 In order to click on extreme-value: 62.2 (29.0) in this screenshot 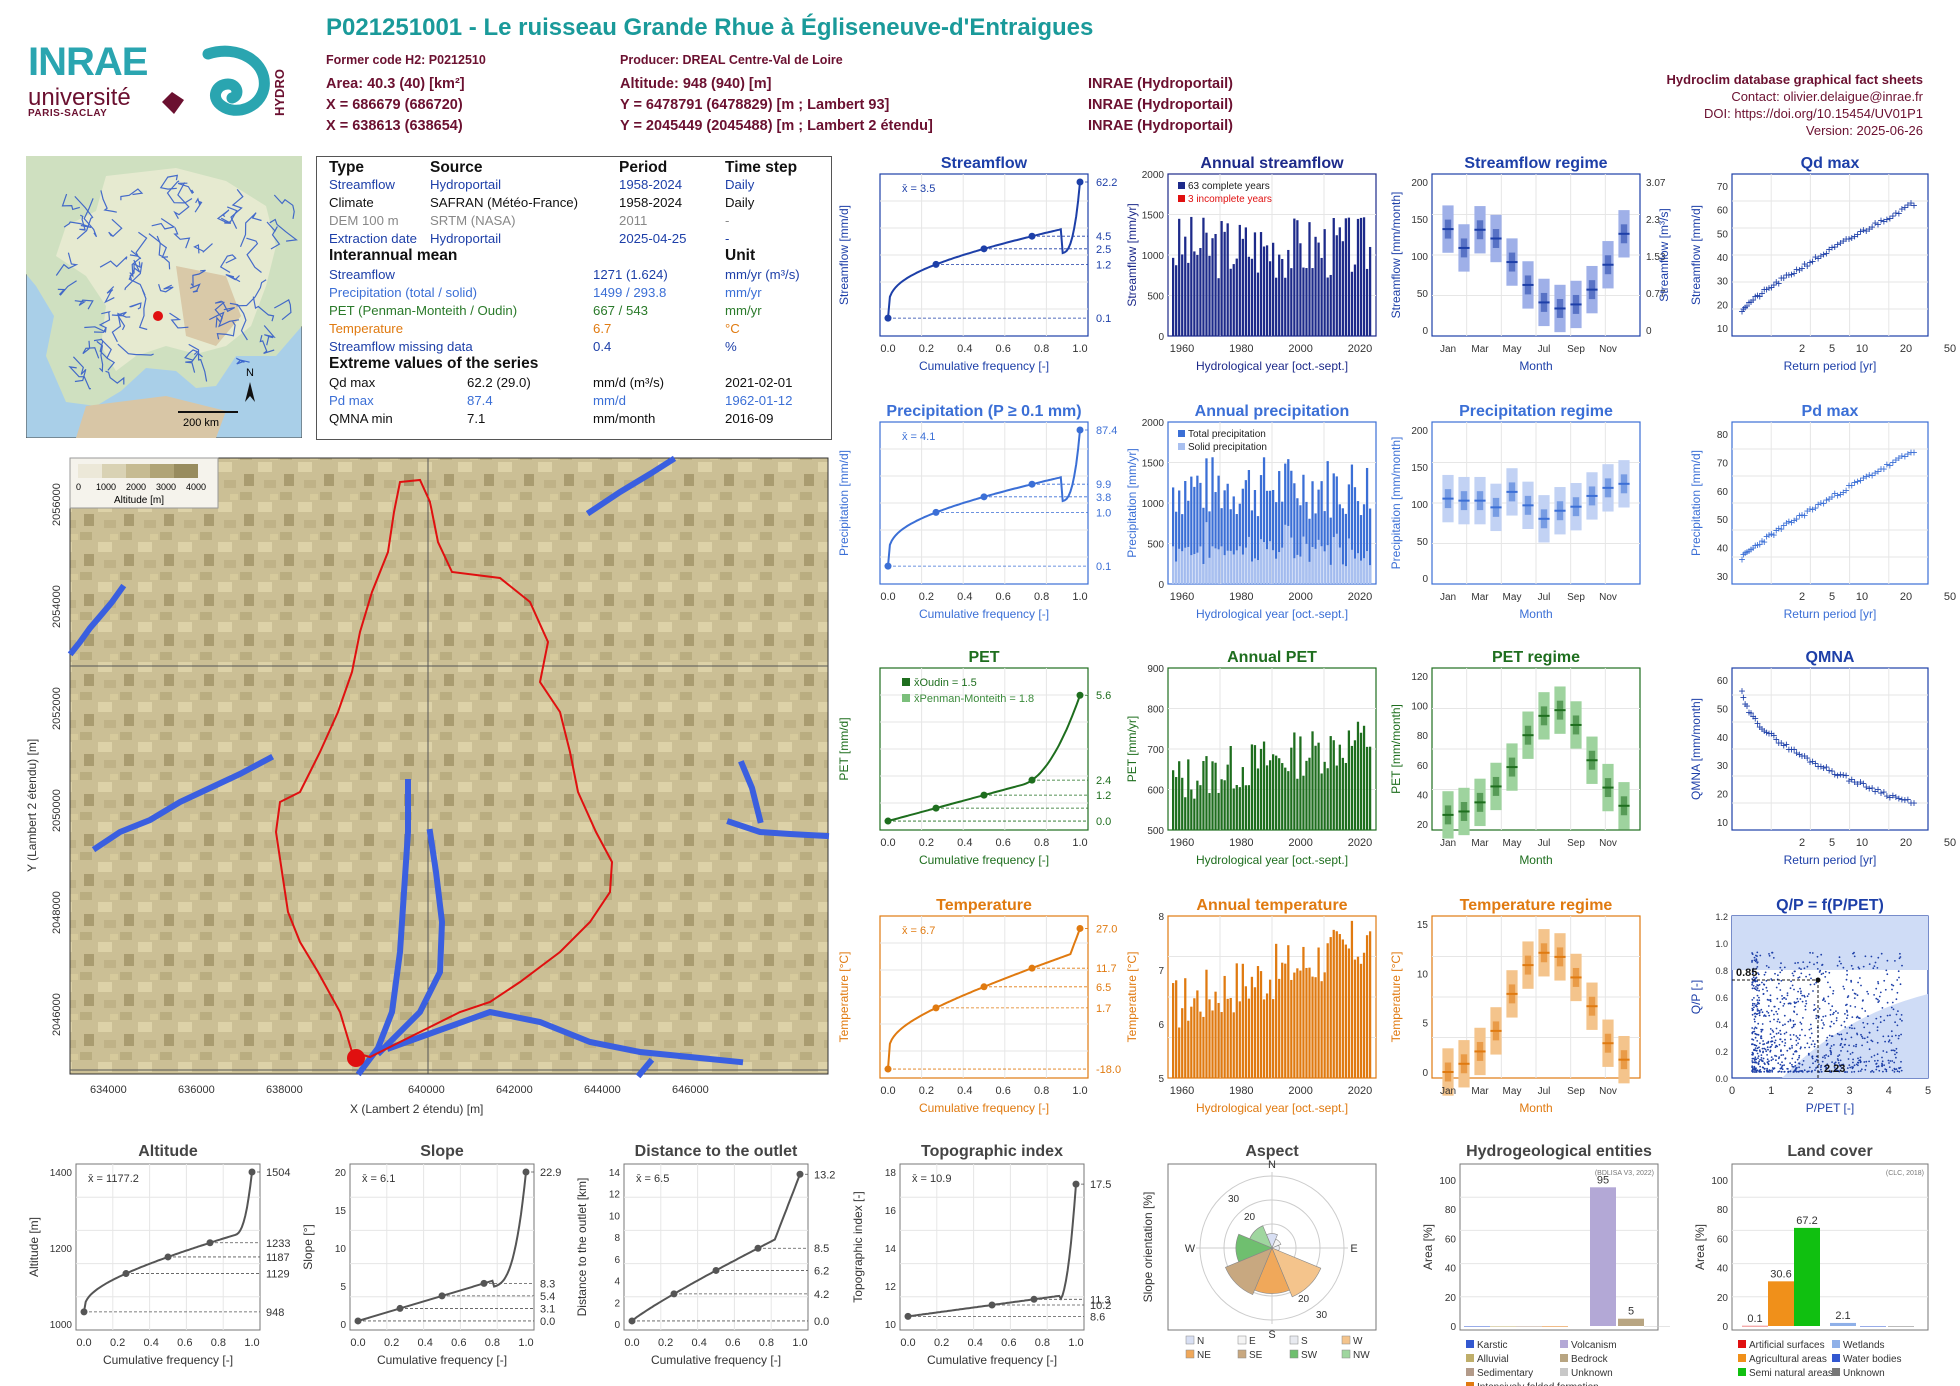, I will do `click(499, 382)`.